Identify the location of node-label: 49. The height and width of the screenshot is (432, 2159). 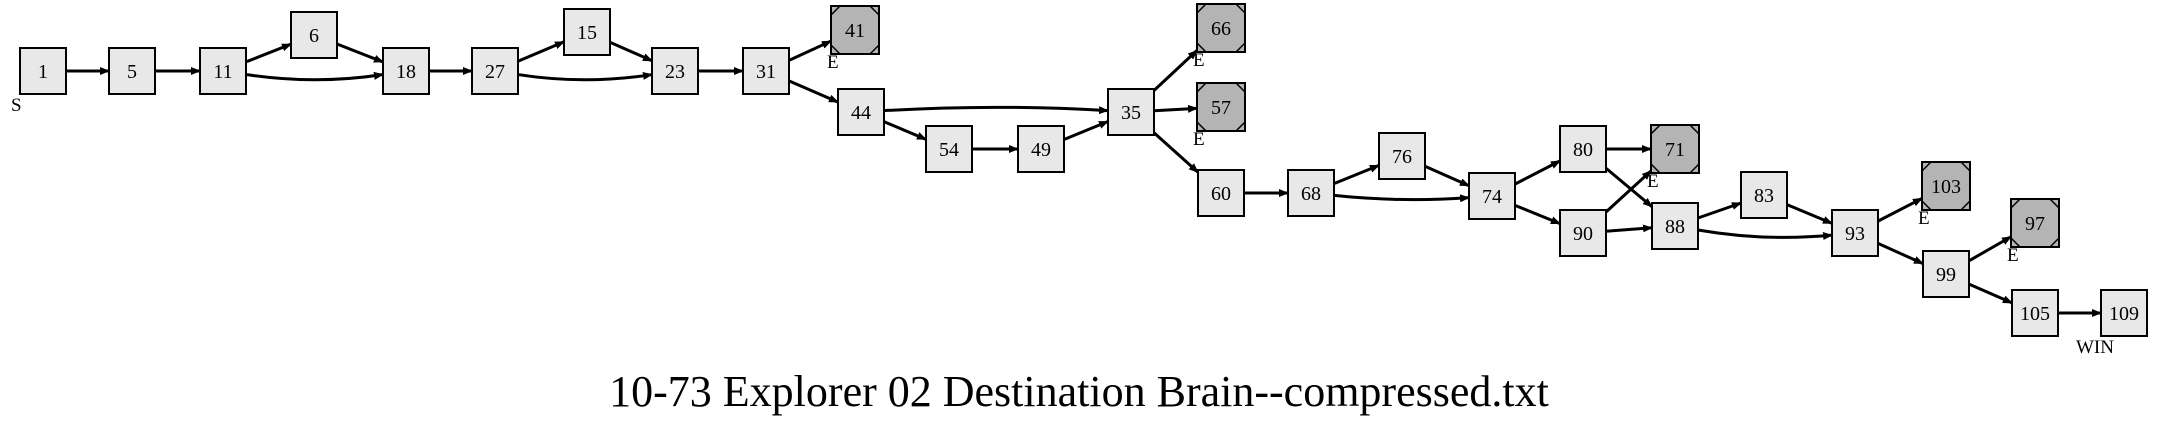
(1041, 150).